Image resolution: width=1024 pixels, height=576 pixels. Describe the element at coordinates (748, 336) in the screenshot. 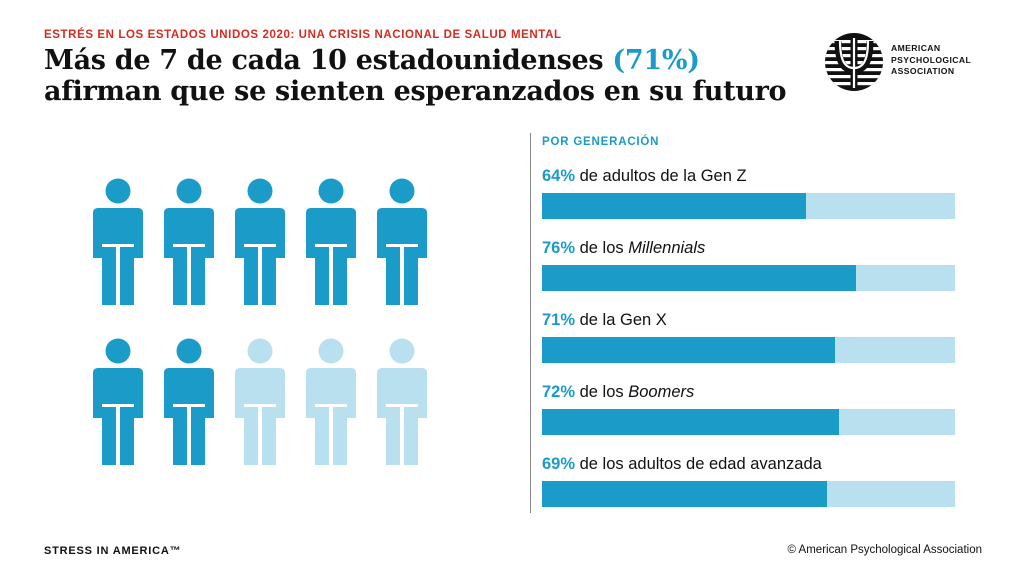

I see `bar-row: 71% de la Gen X` at that location.